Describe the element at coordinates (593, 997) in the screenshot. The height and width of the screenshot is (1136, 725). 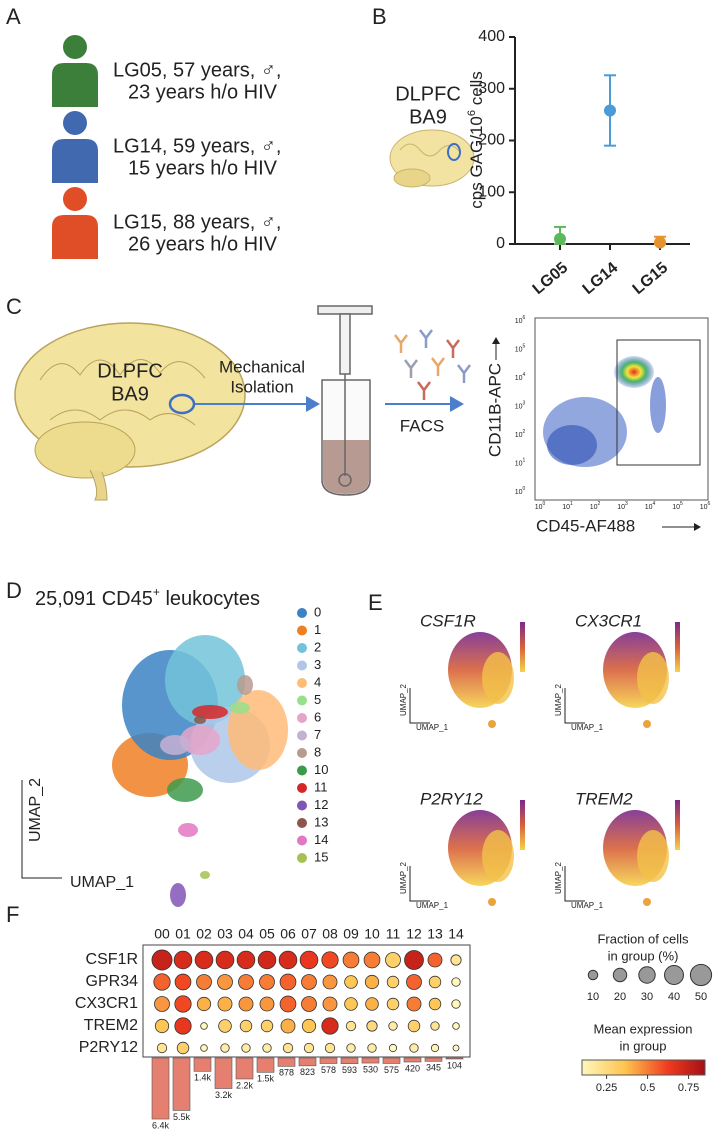
I see `size-legend-label: 10` at that location.